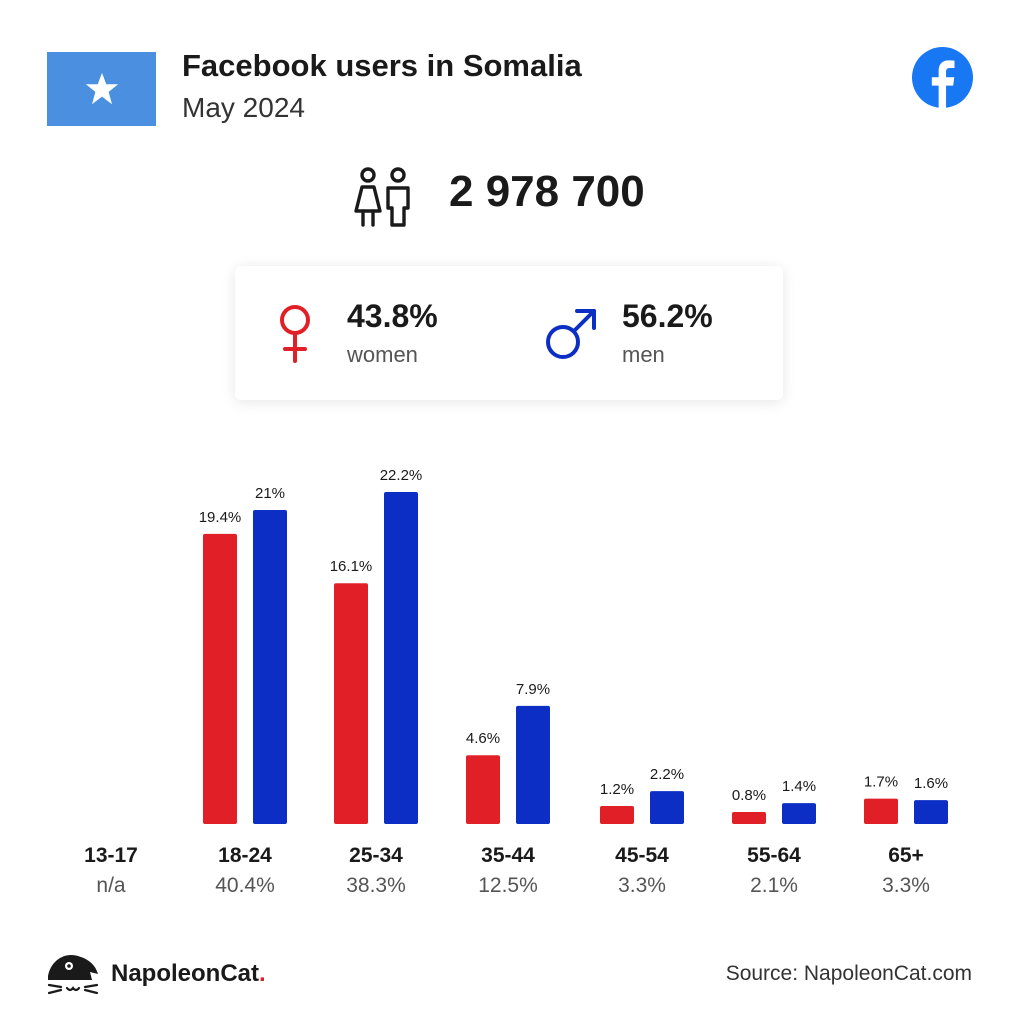 Image resolution: width=1024 pixels, height=1018 pixels. Describe the element at coordinates (642, 885) in the screenshot. I see `category-total-45-54: 3.3%` at that location.